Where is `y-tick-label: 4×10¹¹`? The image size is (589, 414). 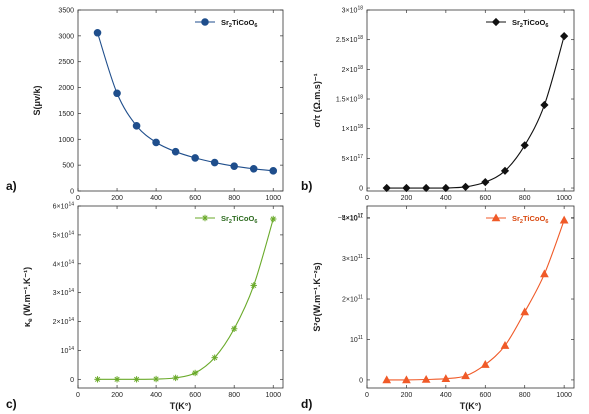
y-tick-label: 4×10¹¹ is located at coordinates (352, 218).